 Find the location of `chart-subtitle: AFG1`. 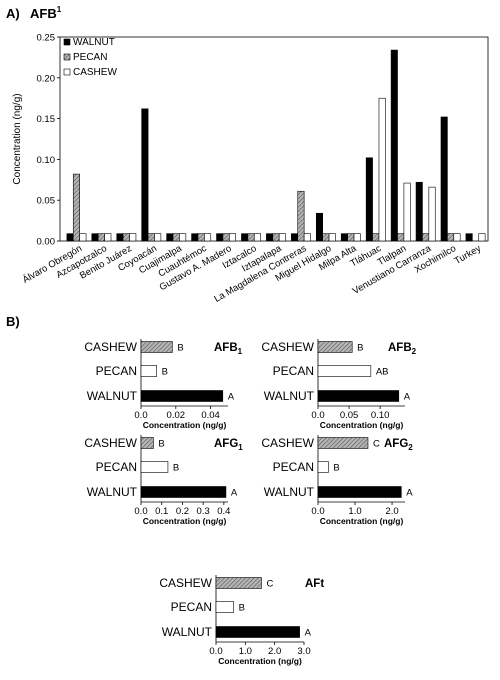

chart-subtitle: AFG1 is located at coordinates (228, 445).